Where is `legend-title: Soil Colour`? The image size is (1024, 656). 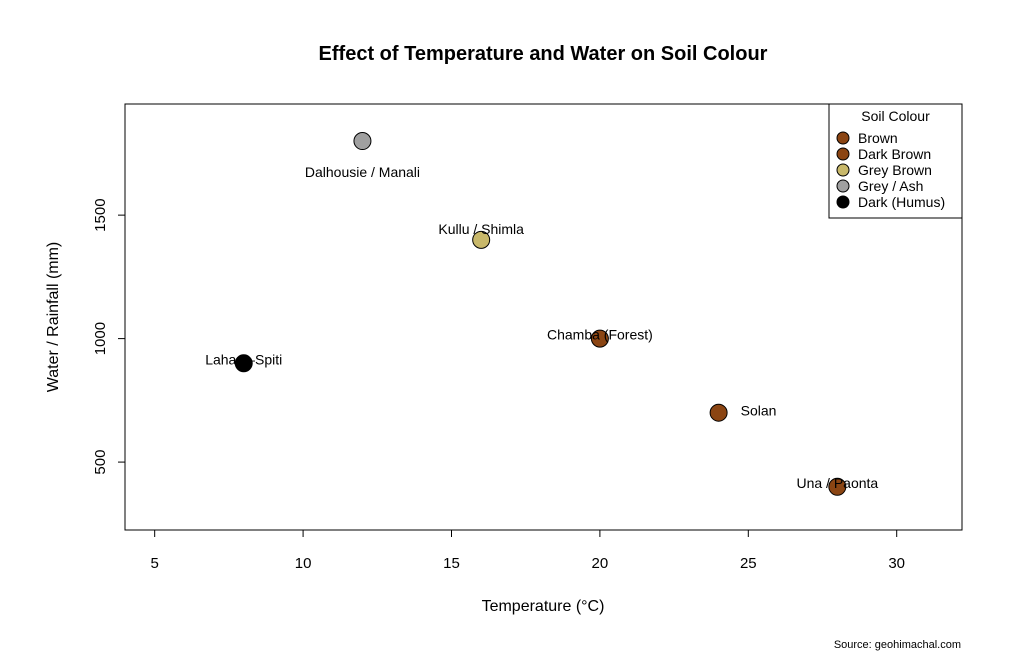 legend-title: Soil Colour is located at coordinates (895, 116).